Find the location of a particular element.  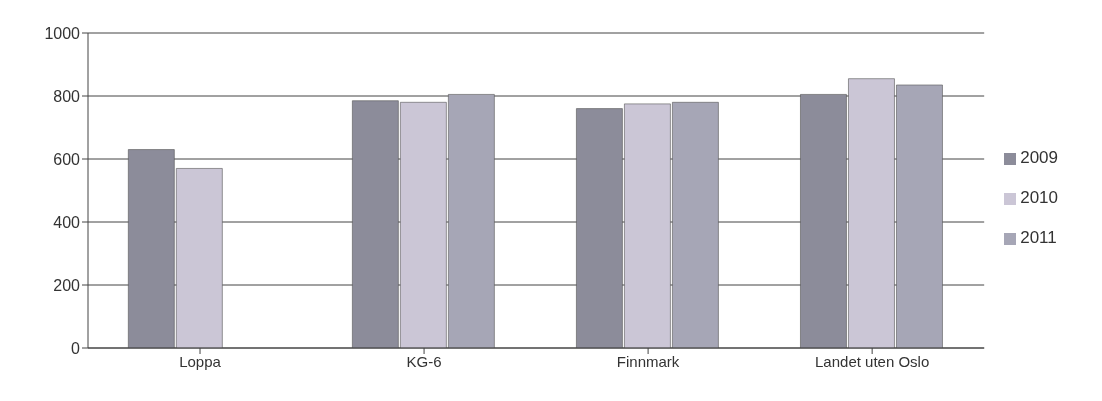

y-tick-label: 0 is located at coordinates (76, 348).